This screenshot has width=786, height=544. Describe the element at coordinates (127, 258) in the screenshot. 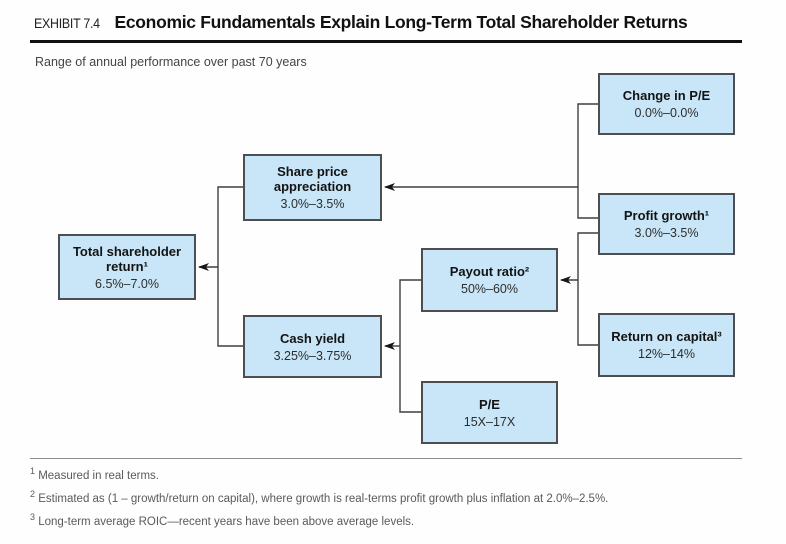

I see `box-label: Total shareholder return¹` at that location.